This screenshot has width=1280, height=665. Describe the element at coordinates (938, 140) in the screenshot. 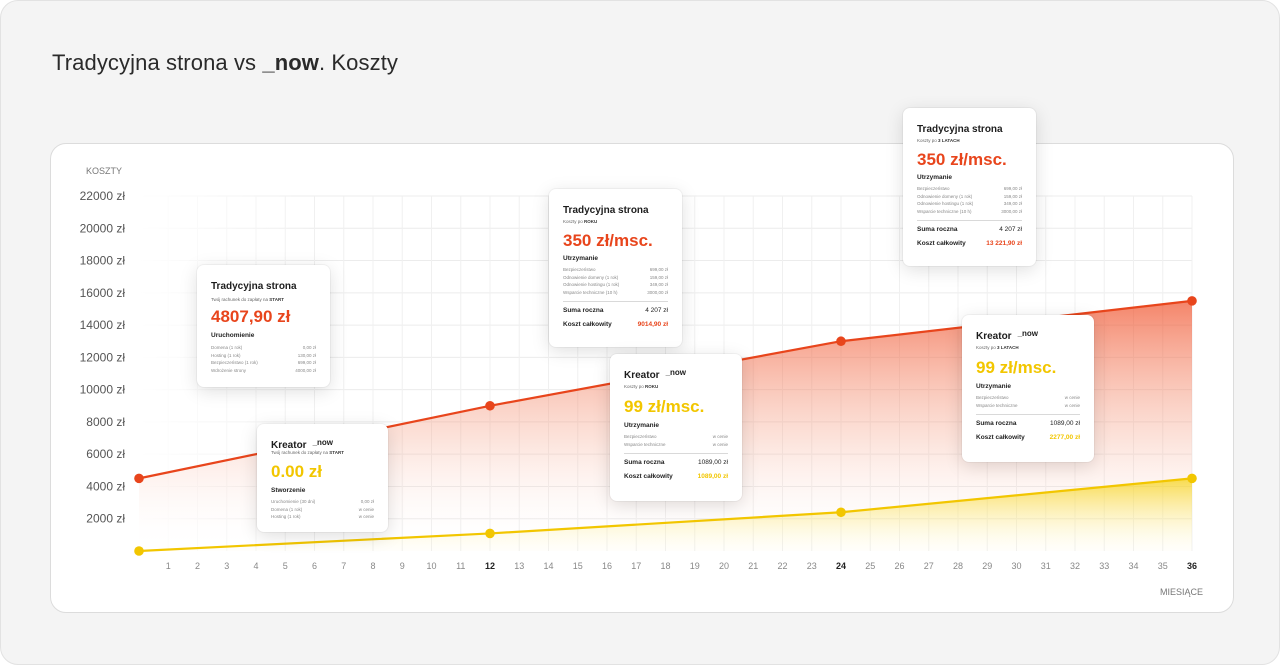

I see `card-subtitle: Koszty po 3 LATACH` at that location.